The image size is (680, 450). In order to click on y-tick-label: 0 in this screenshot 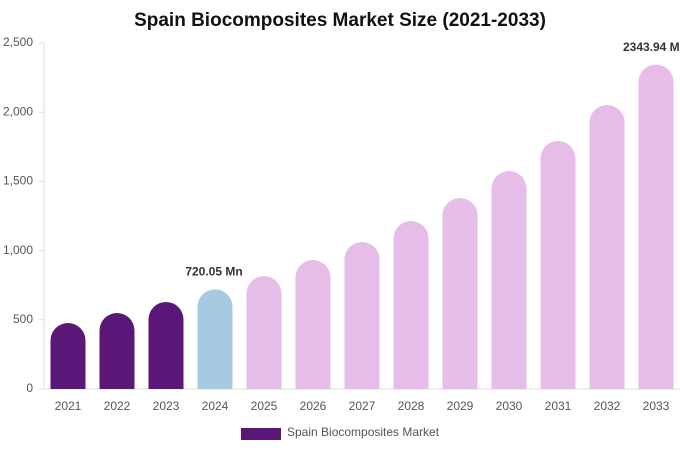, I will do `click(29, 388)`.